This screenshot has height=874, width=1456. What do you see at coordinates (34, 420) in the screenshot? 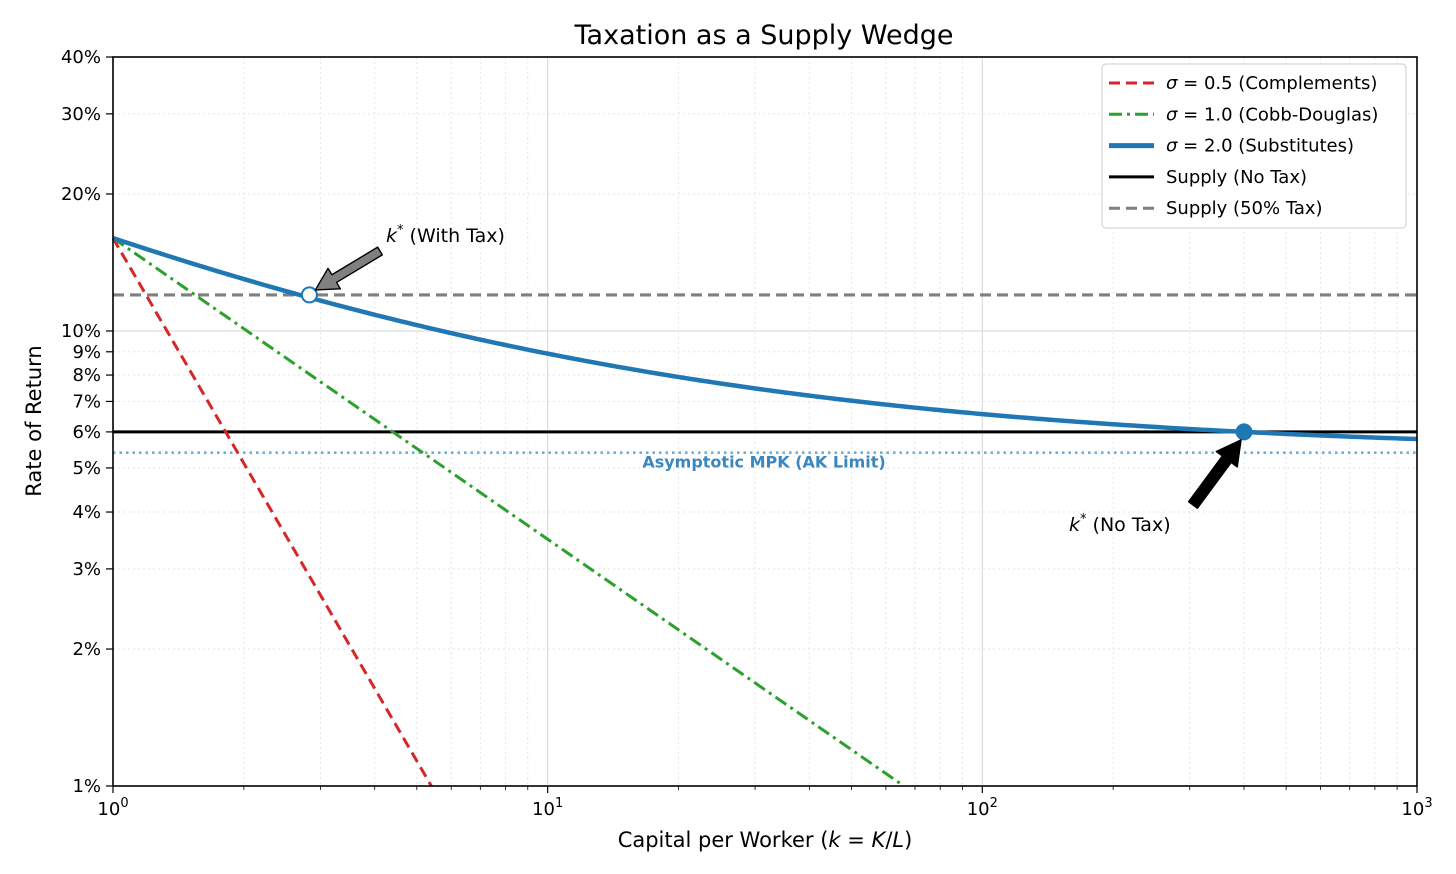
I see `y-axis-label: Rate of Return` at bounding box center [34, 420].